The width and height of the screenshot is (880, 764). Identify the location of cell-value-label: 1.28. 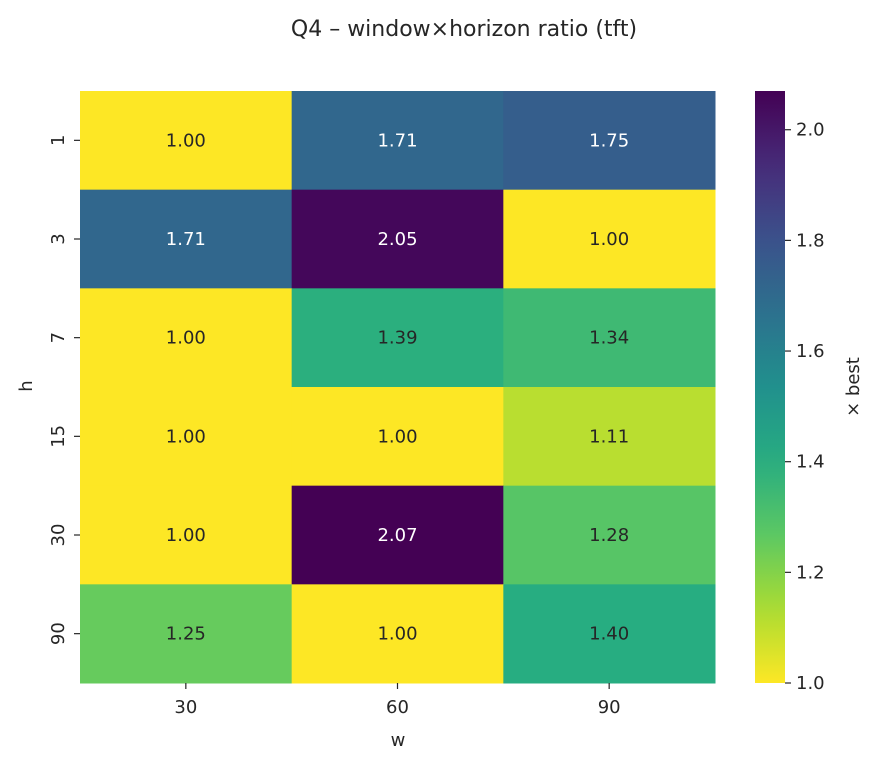
(609, 535).